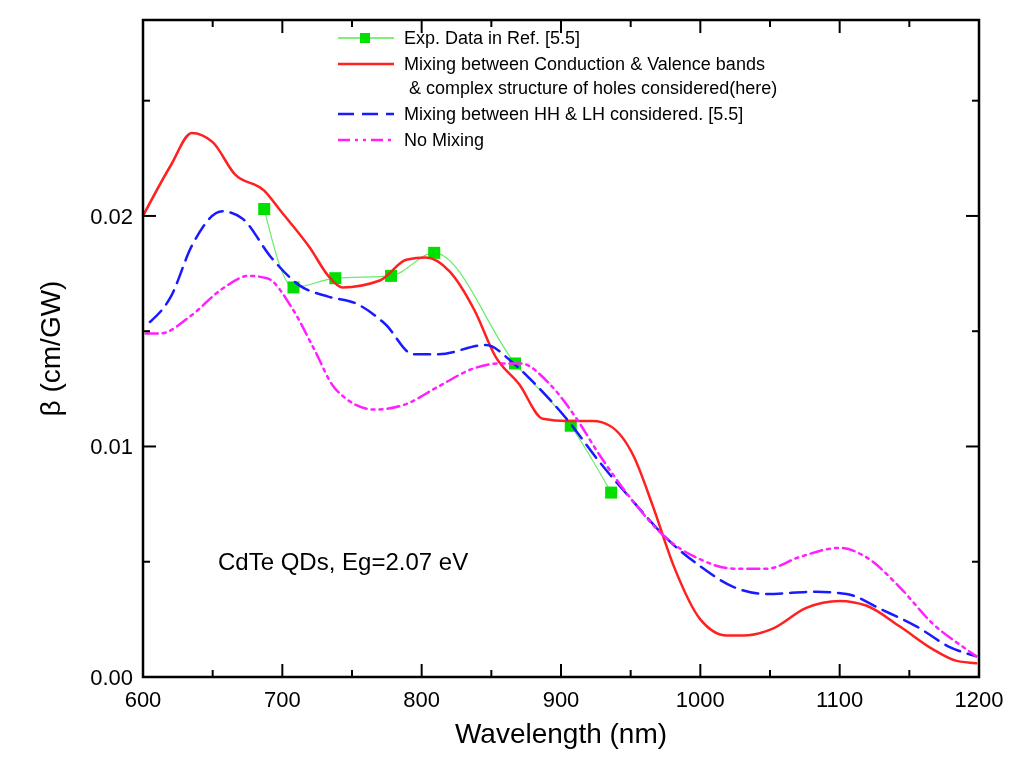  I want to click on annotation: CdTe QDs, Eg=2.07 eV, so click(343, 561).